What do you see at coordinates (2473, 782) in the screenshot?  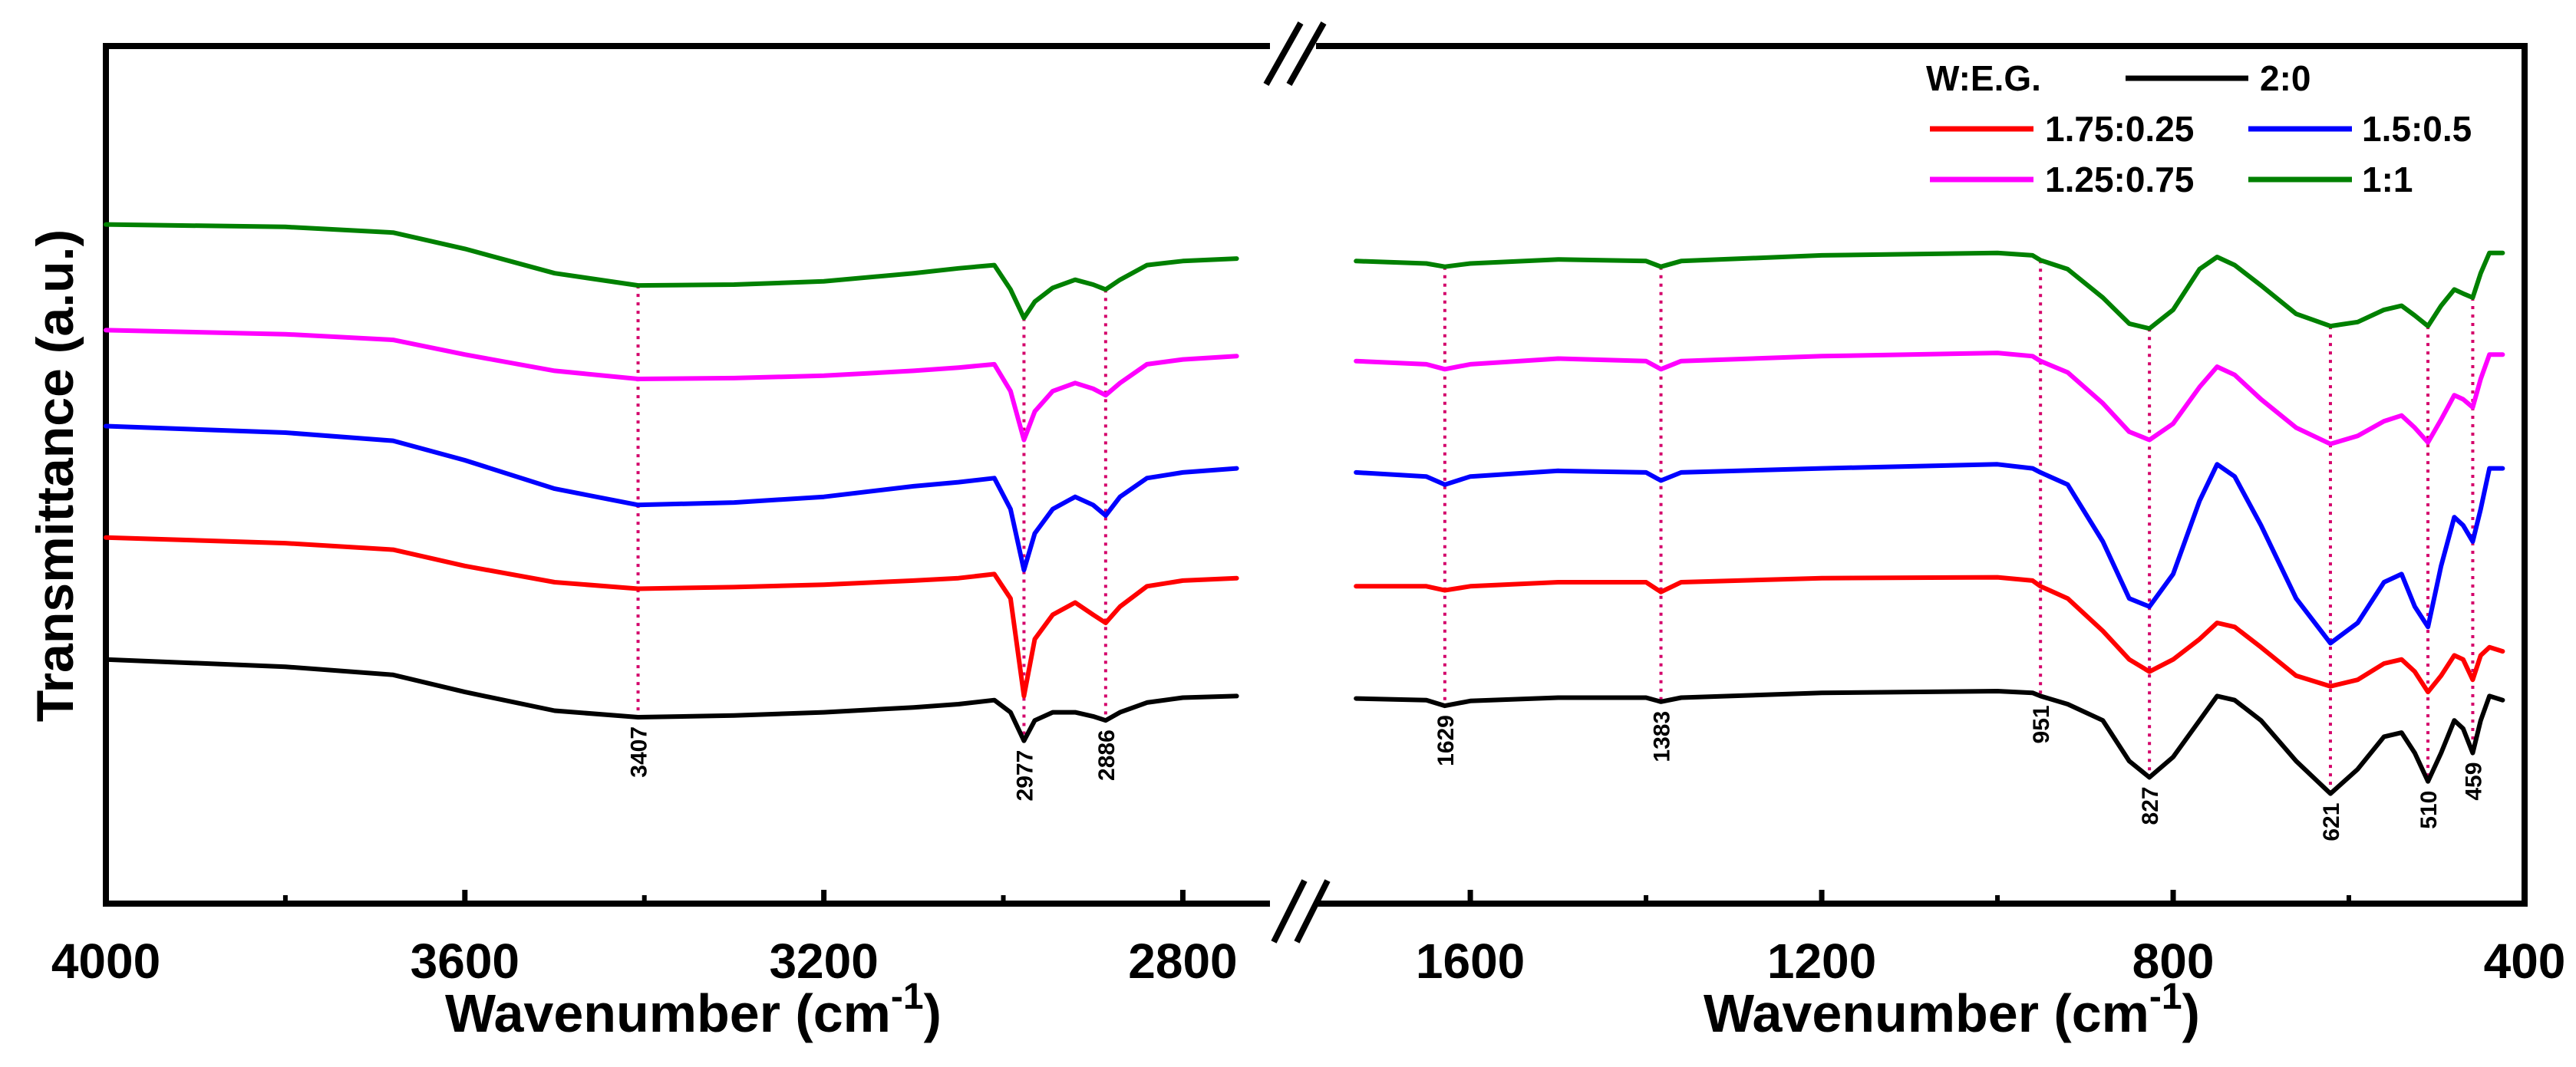 I see `peak-label-459: 459` at bounding box center [2473, 782].